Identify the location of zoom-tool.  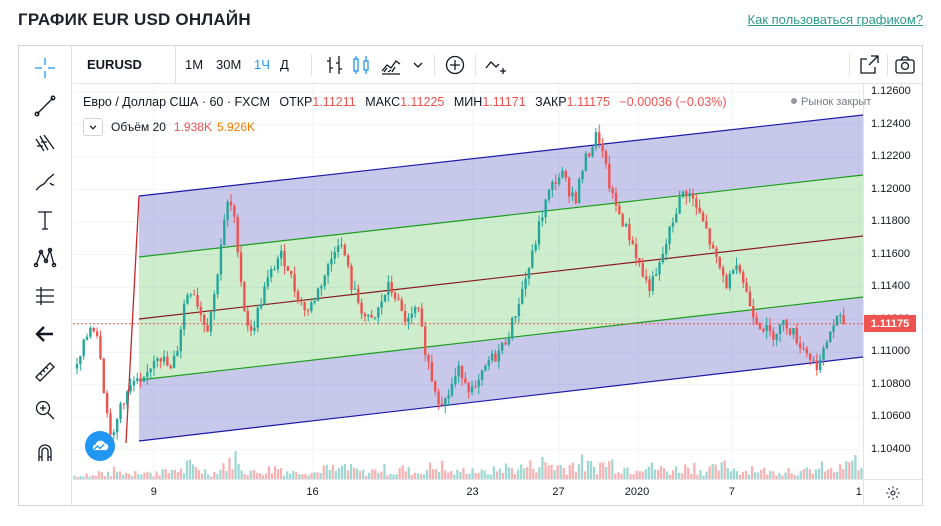
(45, 410).